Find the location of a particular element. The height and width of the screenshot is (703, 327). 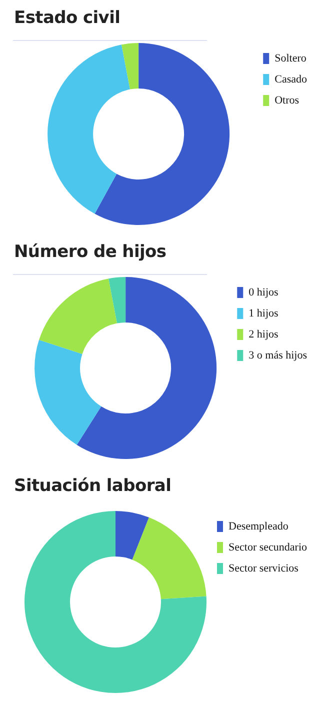

legend-label: Sector servicios is located at coordinates (263, 568).